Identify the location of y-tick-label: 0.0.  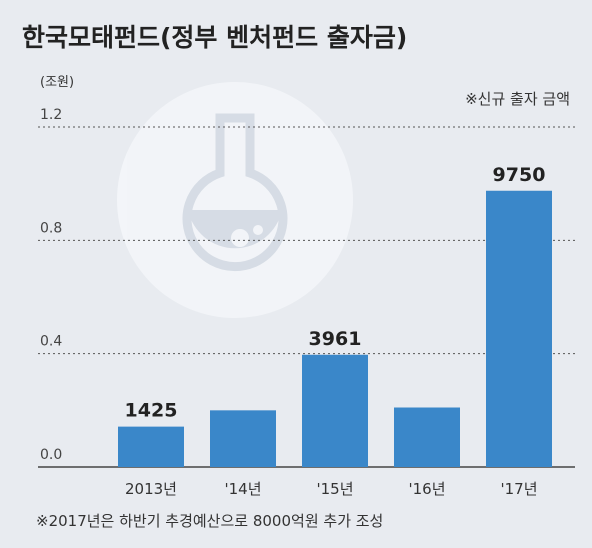
(51, 455).